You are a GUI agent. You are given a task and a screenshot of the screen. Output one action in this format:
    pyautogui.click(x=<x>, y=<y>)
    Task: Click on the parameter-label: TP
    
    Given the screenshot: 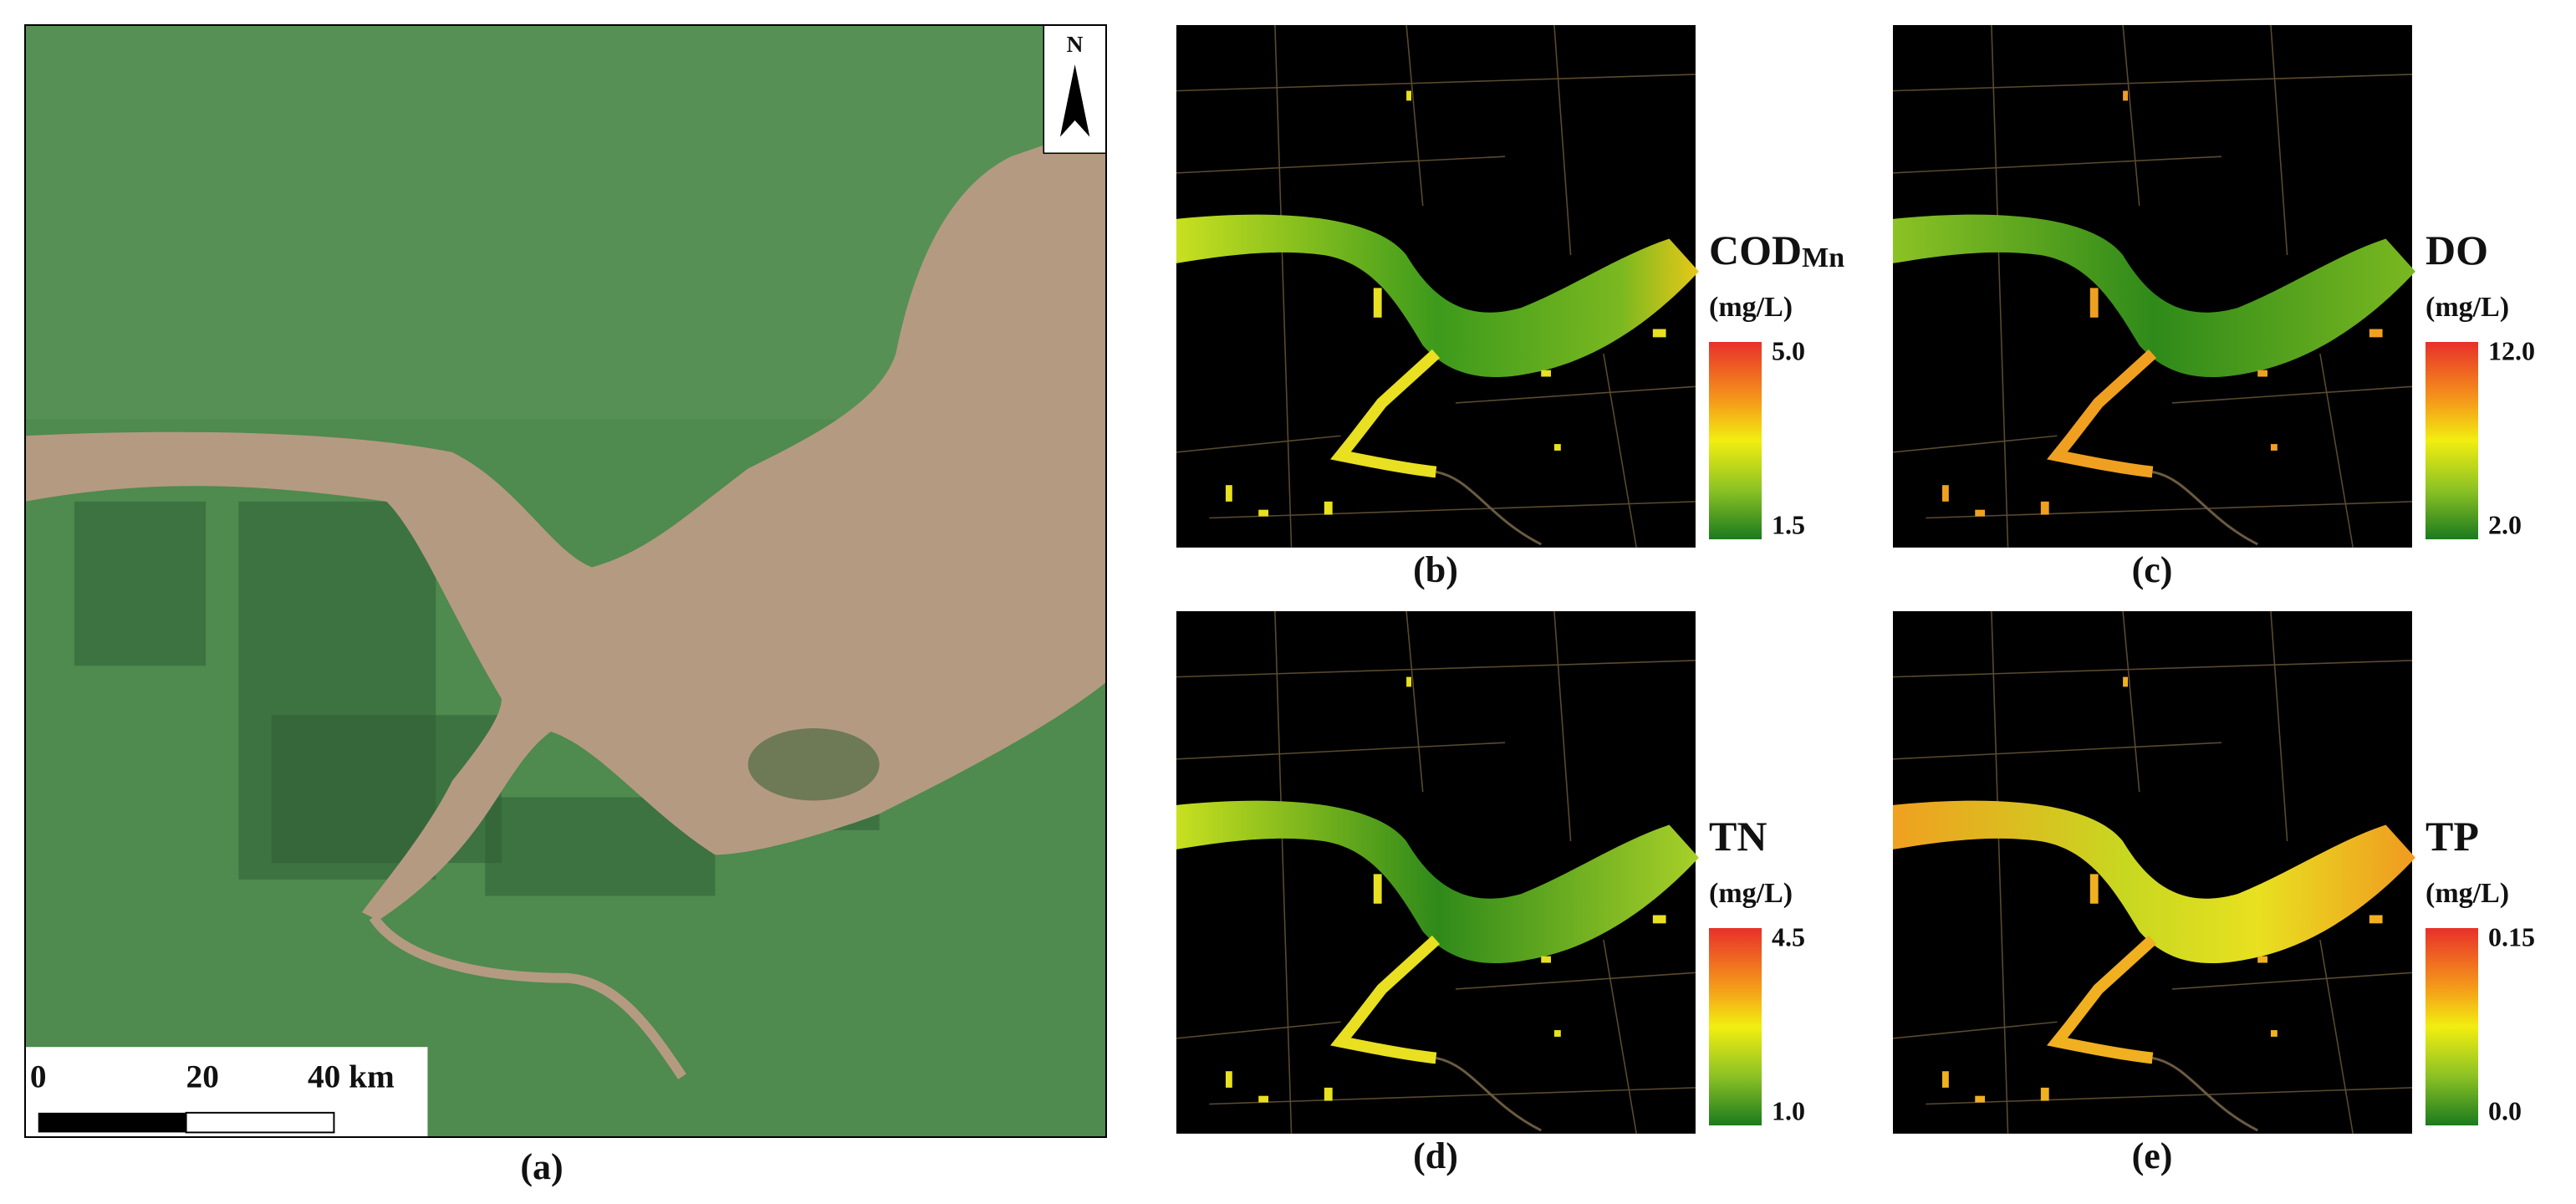 What is the action you would take?
    pyautogui.click(x=2452, y=836)
    